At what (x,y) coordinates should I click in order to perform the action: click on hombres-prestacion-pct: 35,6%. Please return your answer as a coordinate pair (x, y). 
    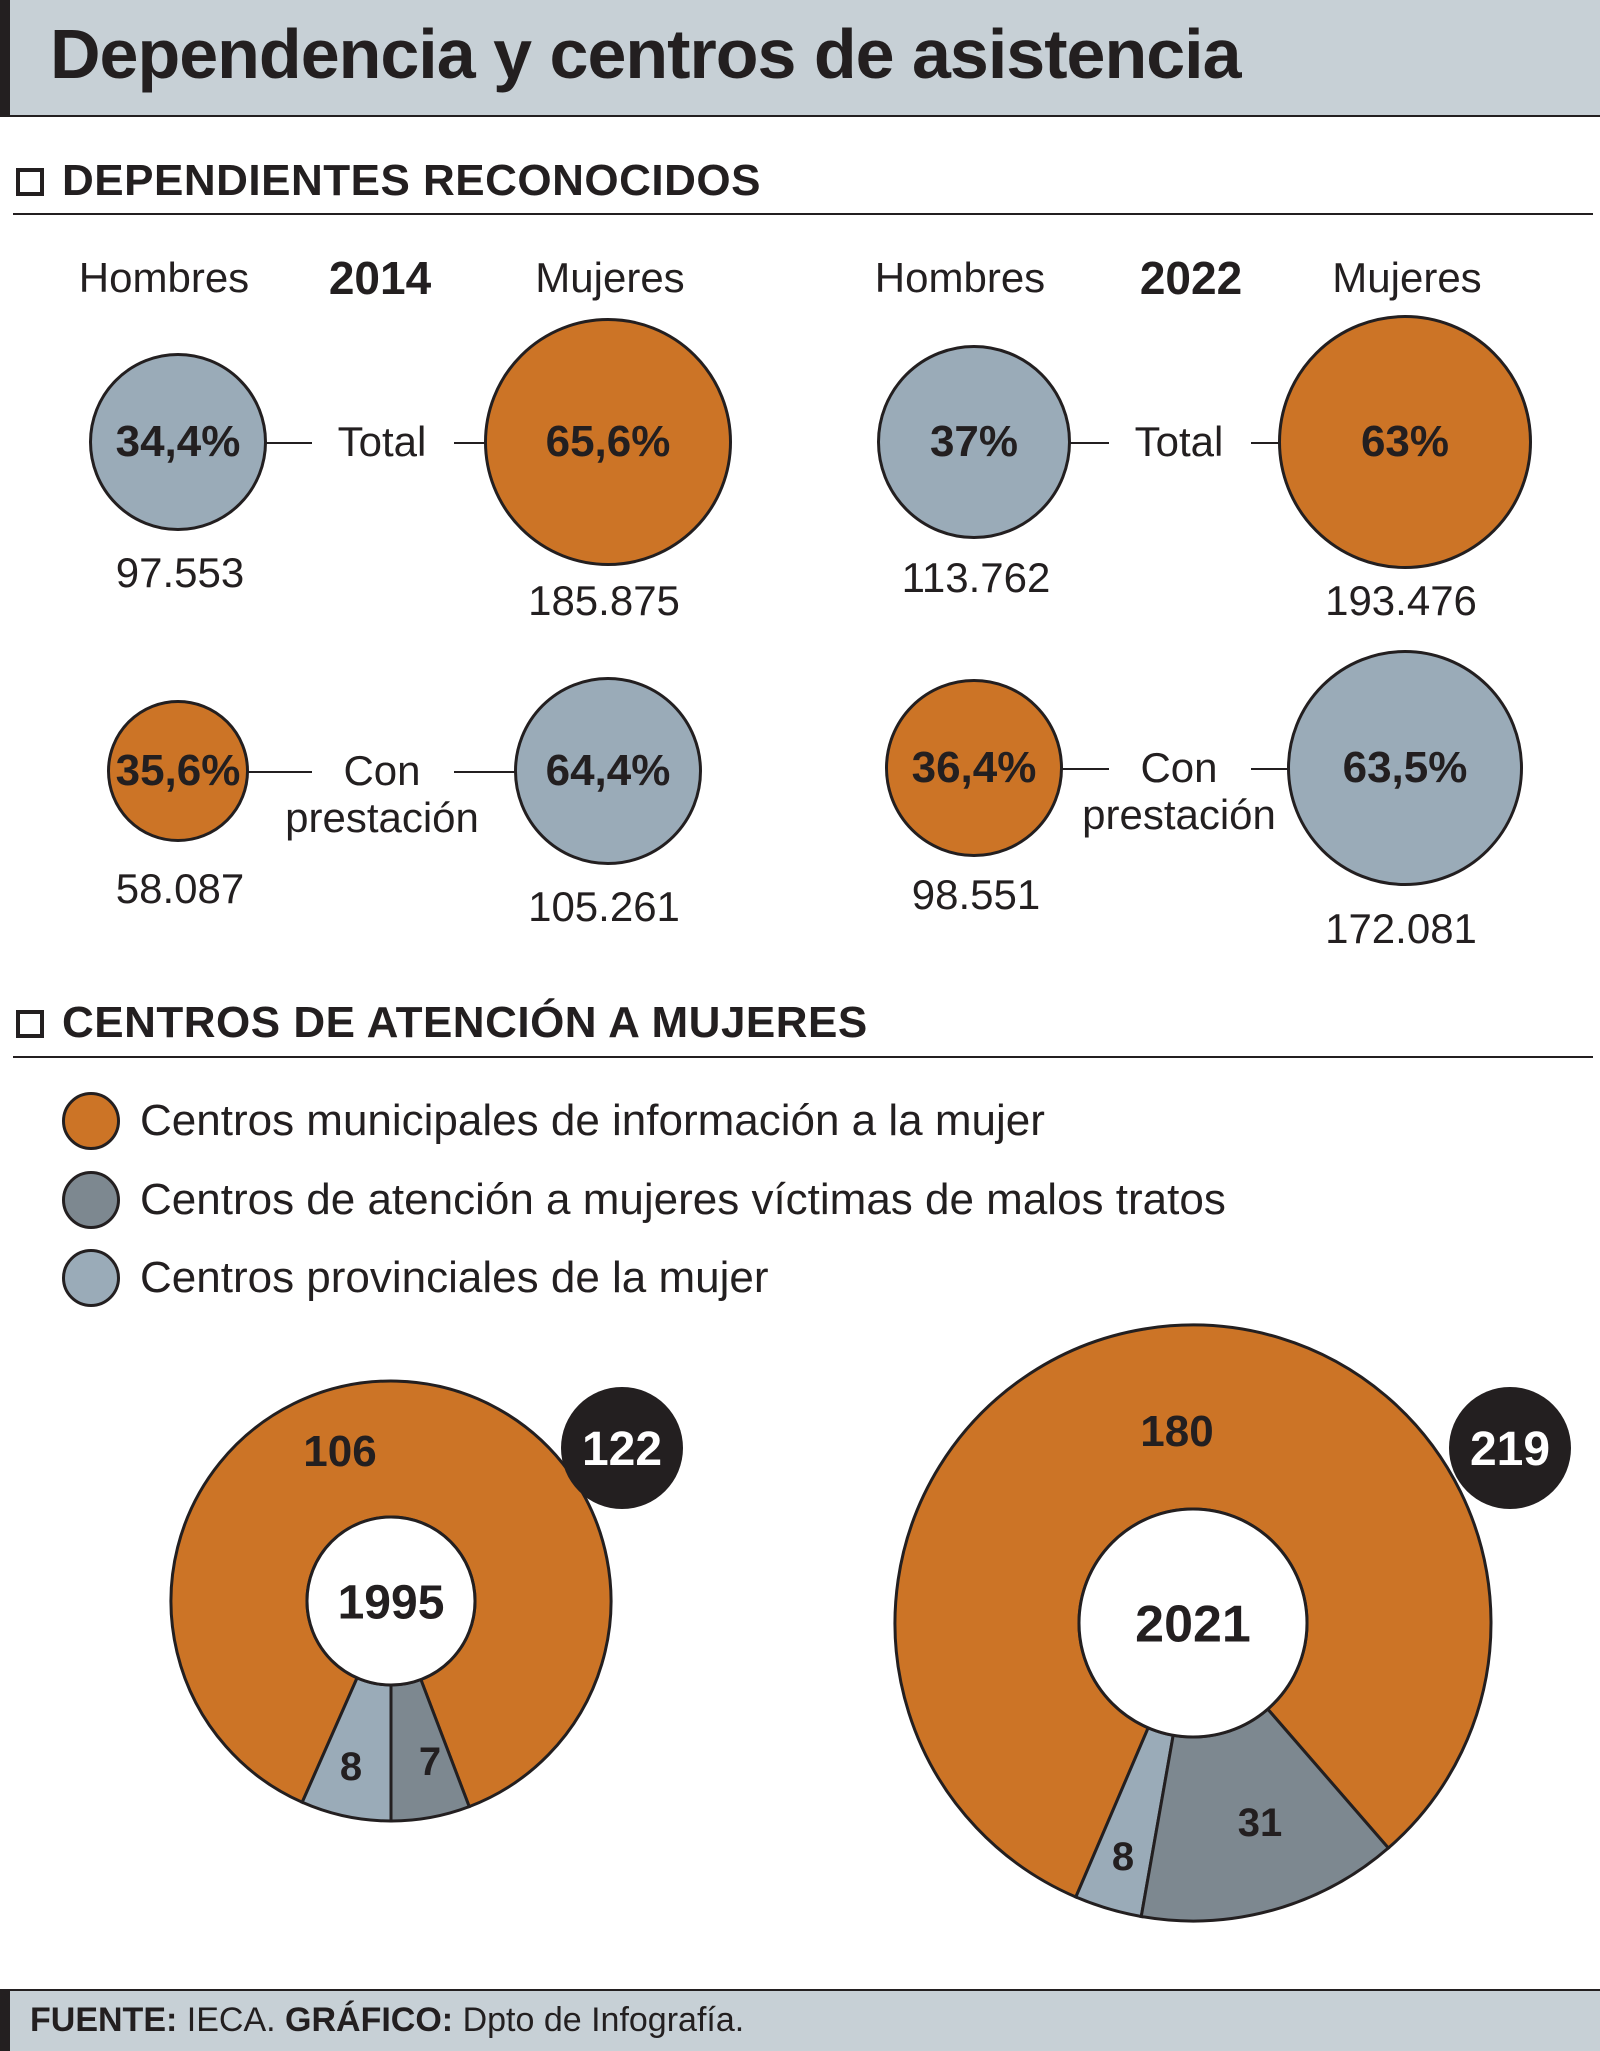
    Looking at the image, I should click on (178, 770).